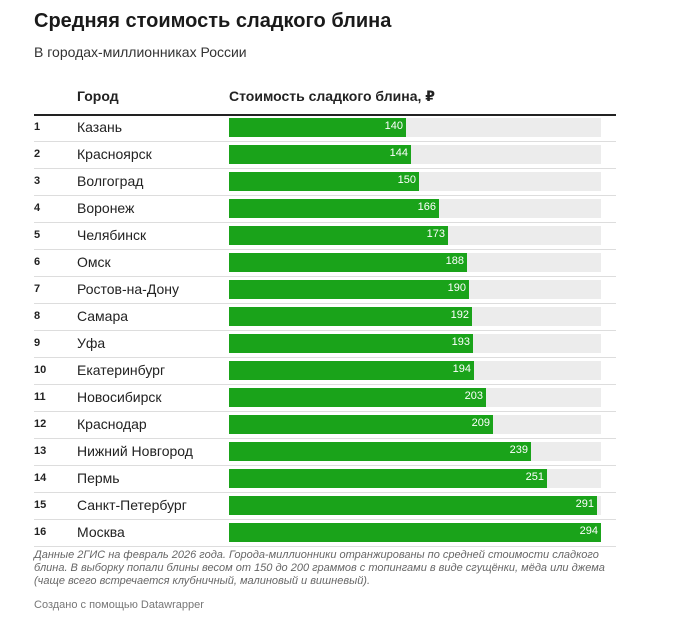 This screenshot has width=693, height=625. What do you see at coordinates (349, 289) in the screenshot?
I see `bar: 190` at bounding box center [349, 289].